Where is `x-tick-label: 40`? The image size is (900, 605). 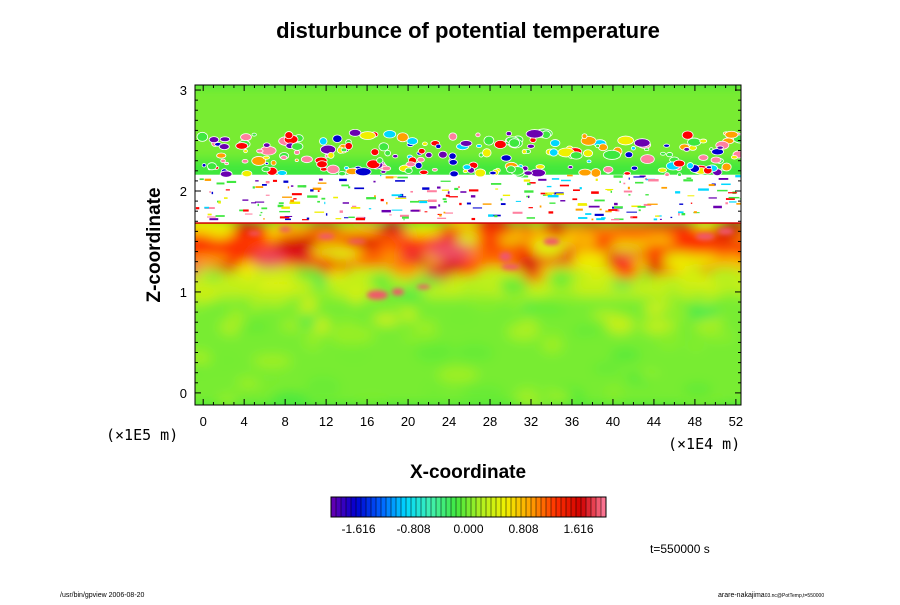
x-tick-label: 40 is located at coordinates (613, 421).